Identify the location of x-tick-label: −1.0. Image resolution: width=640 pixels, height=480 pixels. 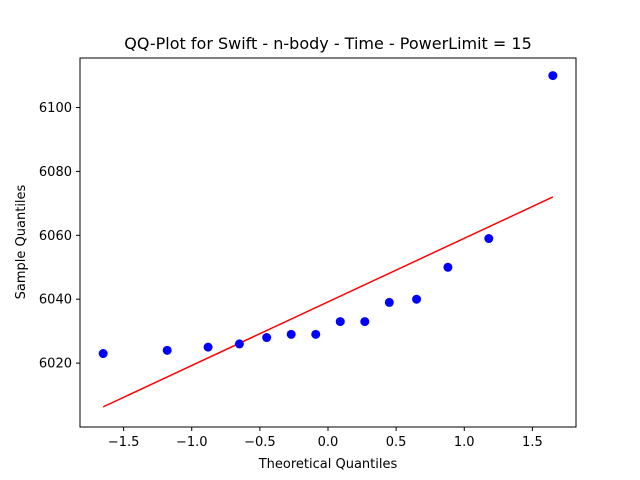
(192, 442).